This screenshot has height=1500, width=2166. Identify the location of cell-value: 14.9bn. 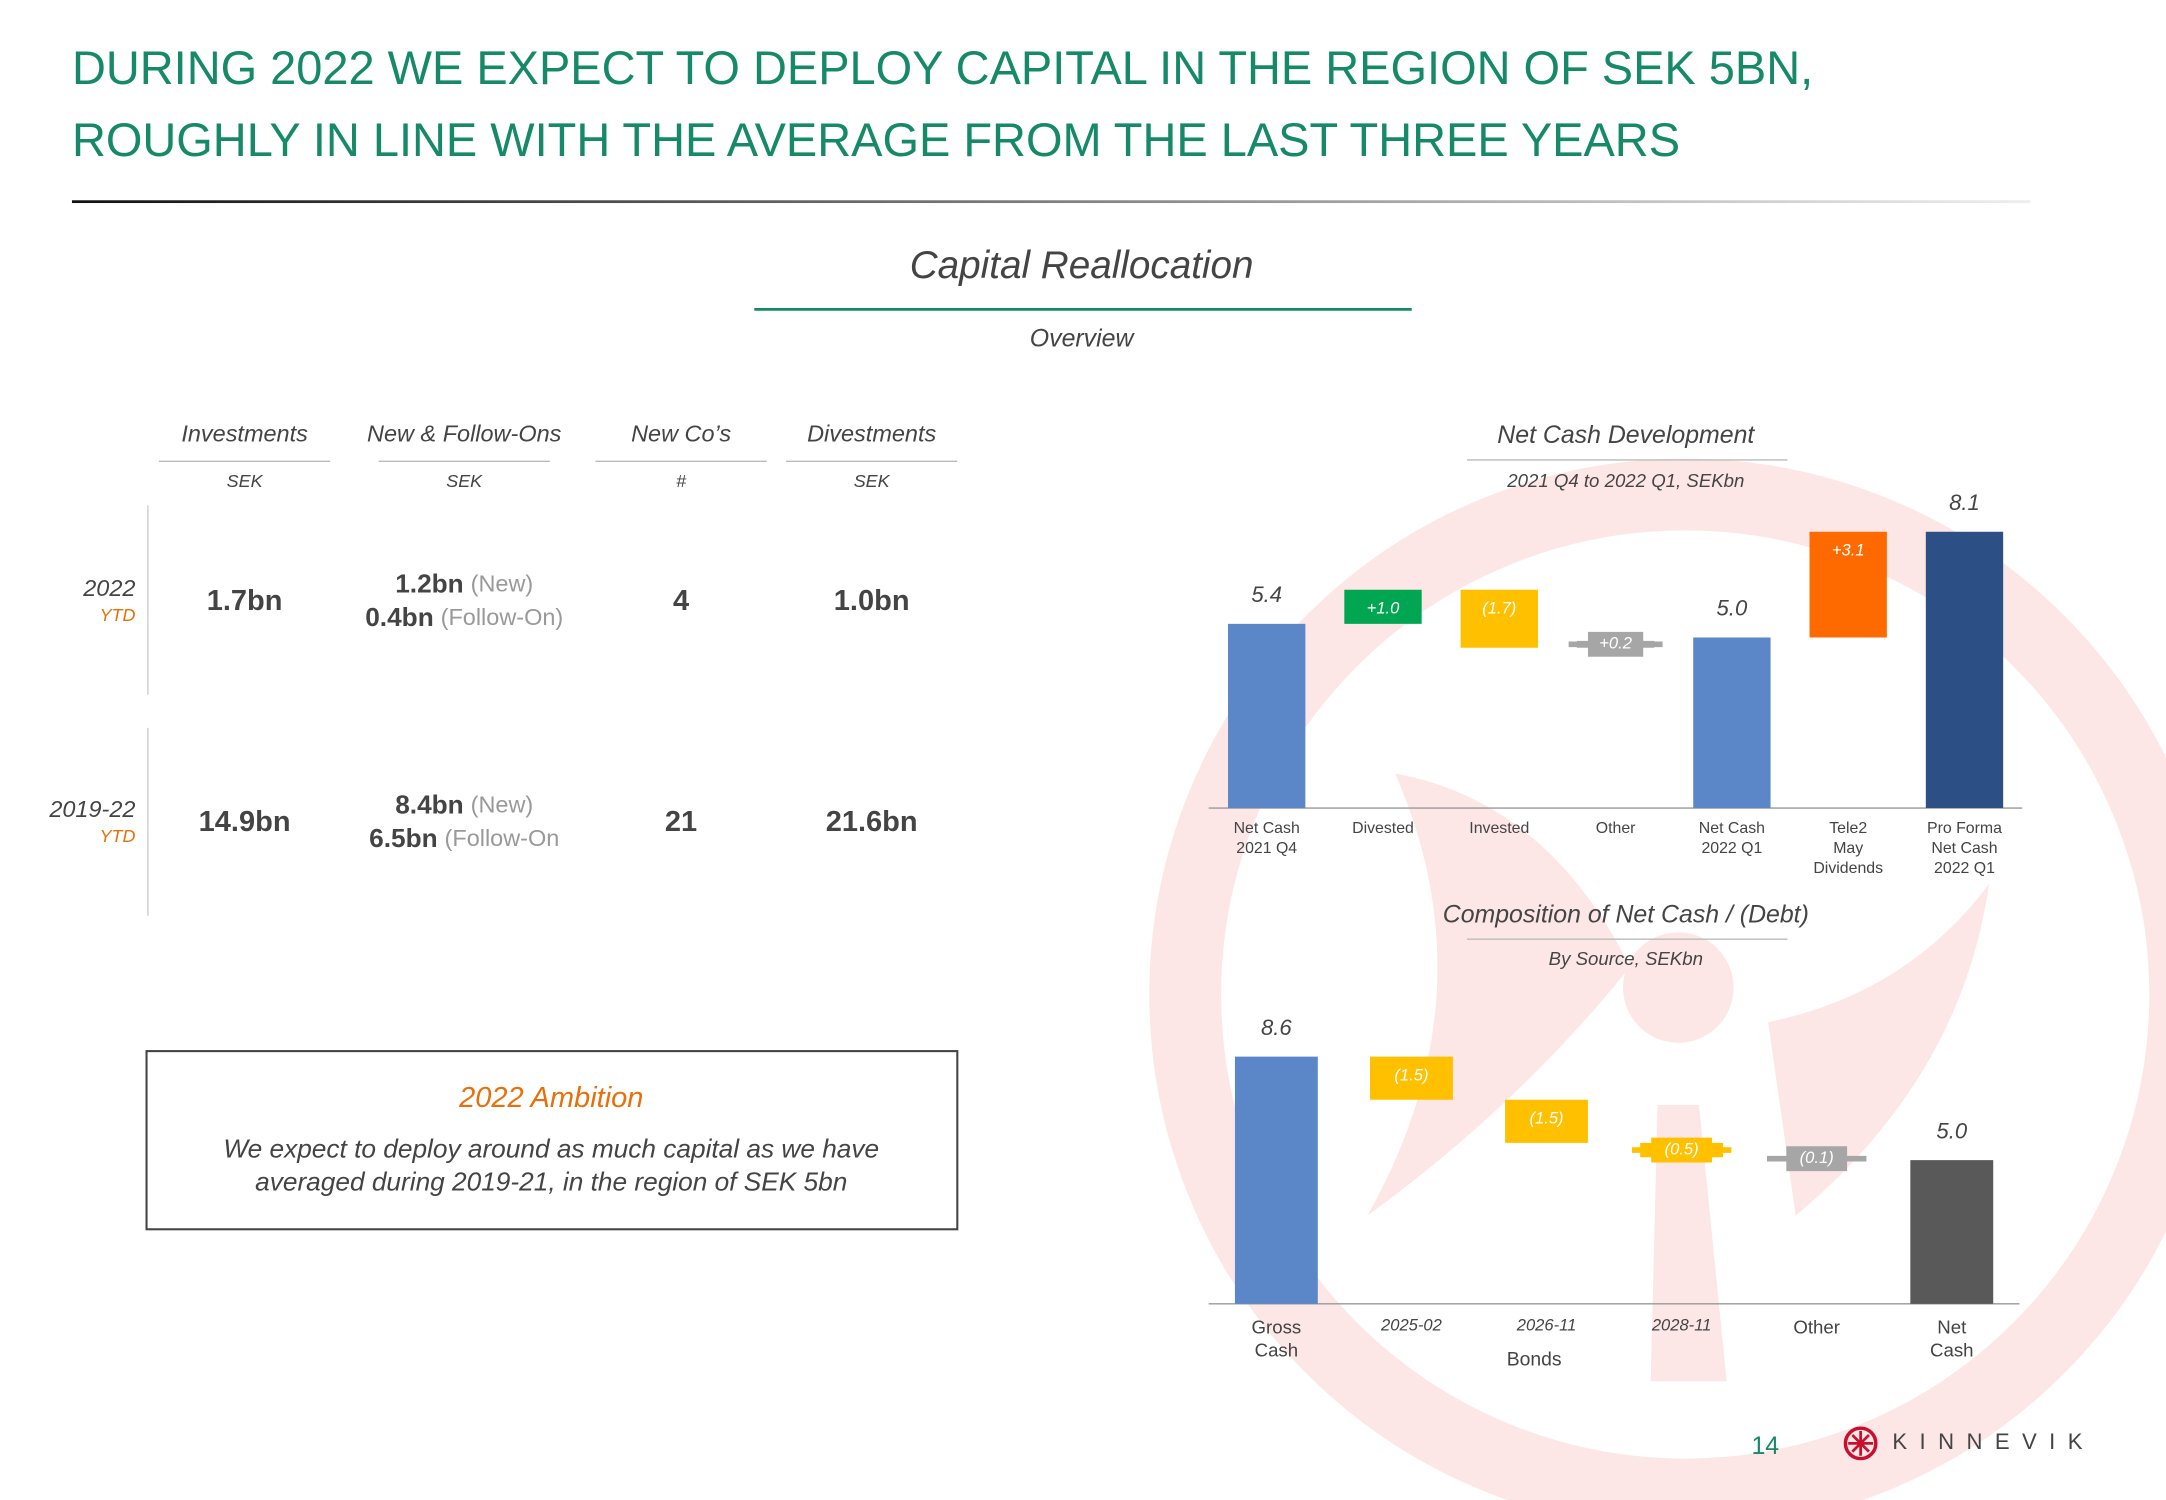
(245, 822).